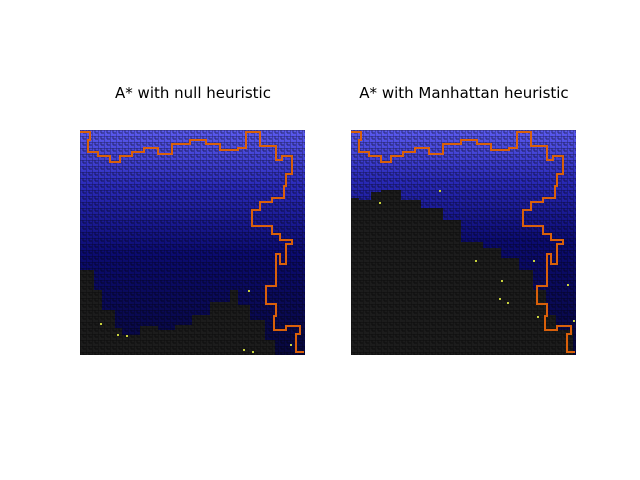 The image size is (640, 480). What do you see at coordinates (464, 93) in the screenshot?
I see `panel-title-manhattan-heuristic: A* with Manhattan heuristic` at bounding box center [464, 93].